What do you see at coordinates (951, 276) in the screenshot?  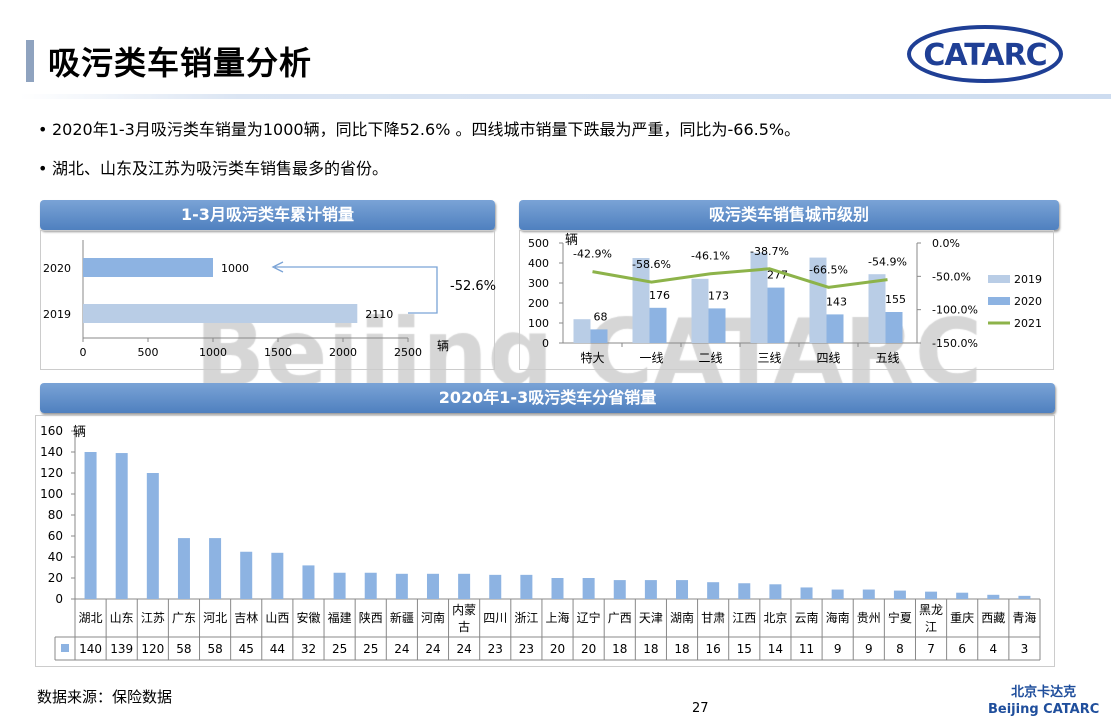 I see `y2-tick-label: -50.0%` at bounding box center [951, 276].